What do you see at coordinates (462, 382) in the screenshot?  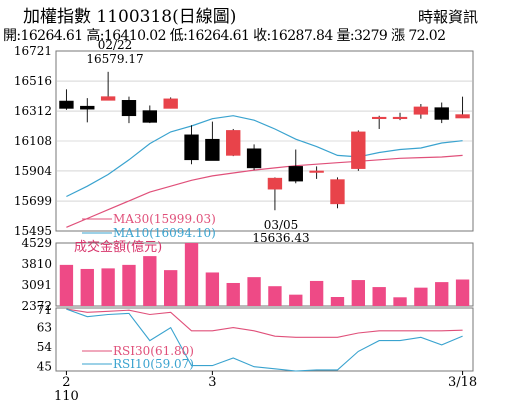 I see `x-axis-label: 3/18` at bounding box center [462, 382].